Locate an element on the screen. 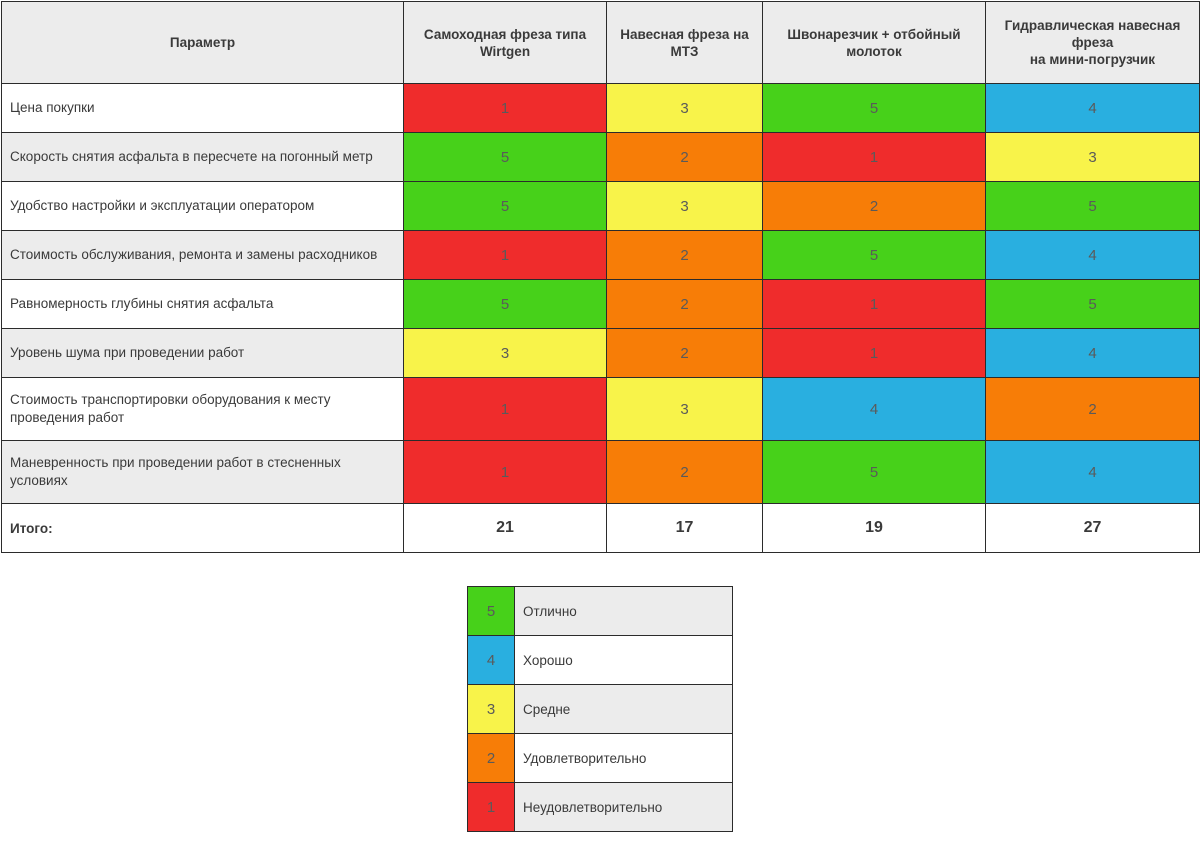  legend-value: 4 is located at coordinates (491, 660).